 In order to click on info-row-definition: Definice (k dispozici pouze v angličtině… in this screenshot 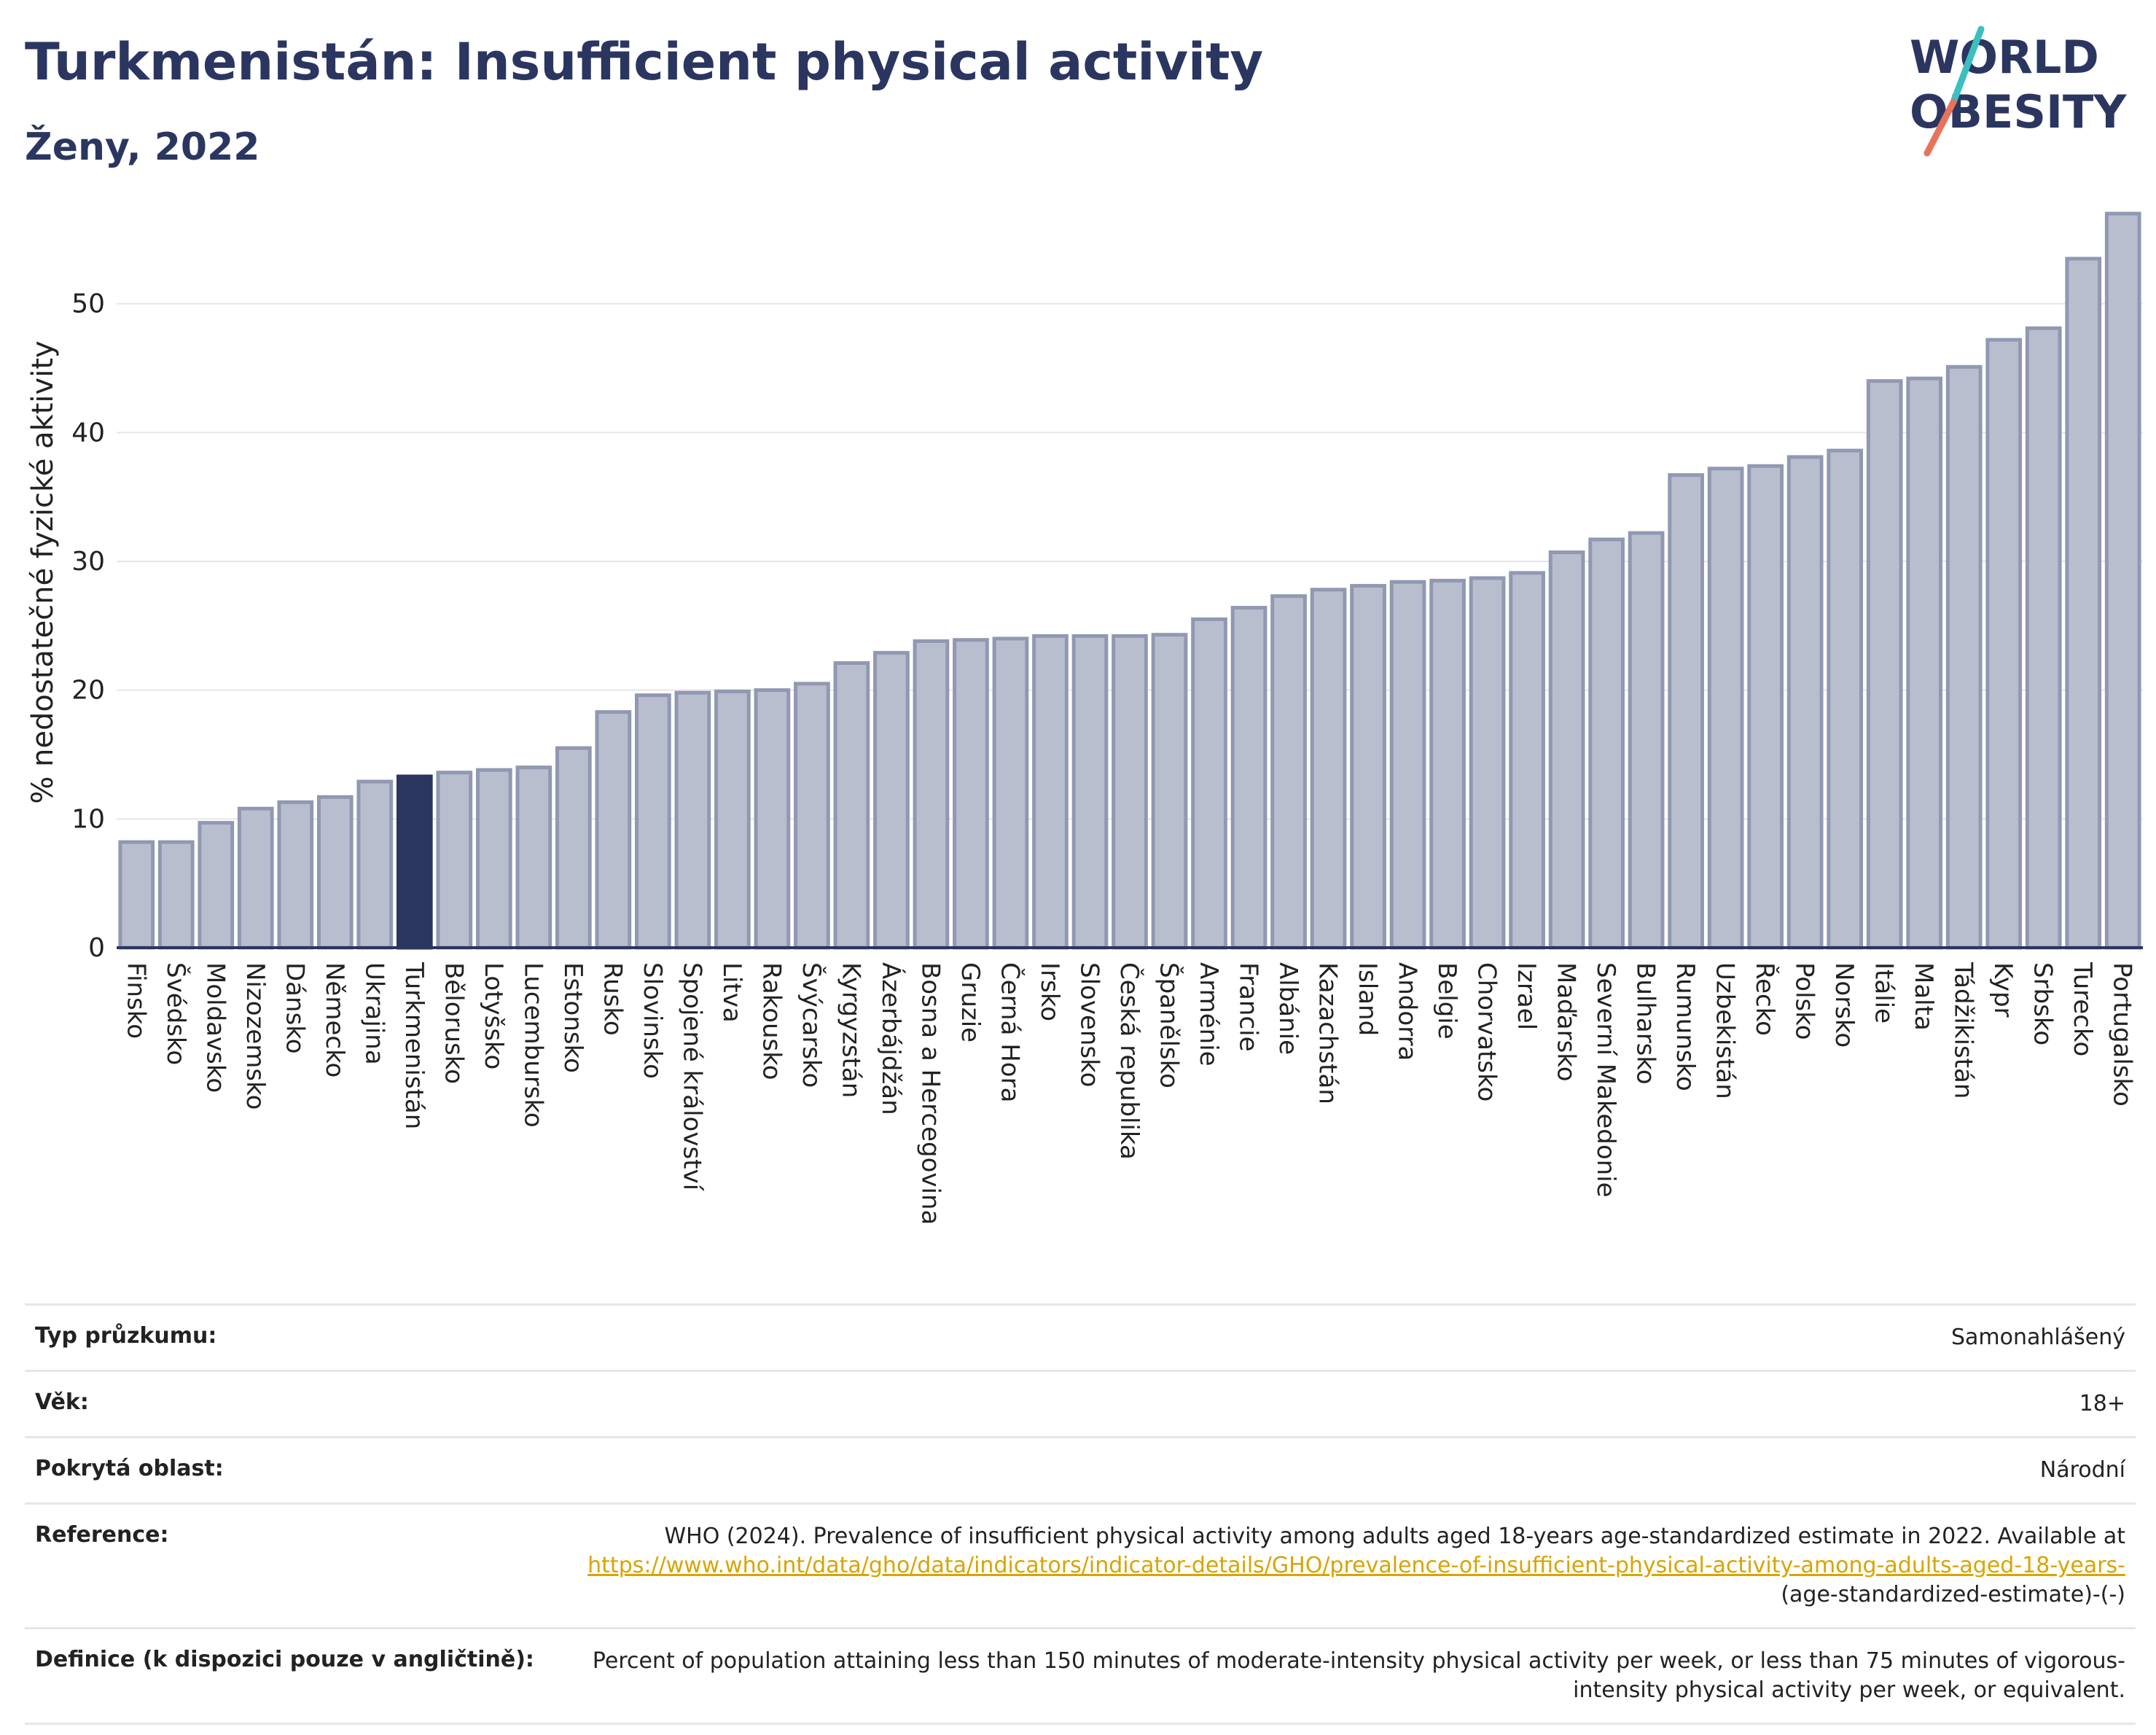, I will do `click(1081, 1676)`.